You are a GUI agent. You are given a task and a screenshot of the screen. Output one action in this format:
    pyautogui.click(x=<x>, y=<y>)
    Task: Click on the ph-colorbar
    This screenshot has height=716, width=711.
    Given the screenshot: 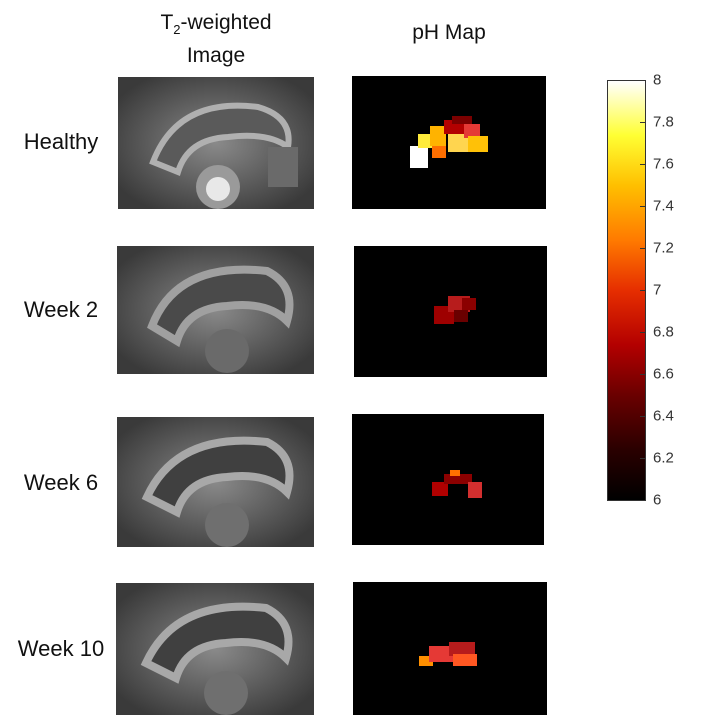 What is the action you would take?
    pyautogui.click(x=626, y=290)
    